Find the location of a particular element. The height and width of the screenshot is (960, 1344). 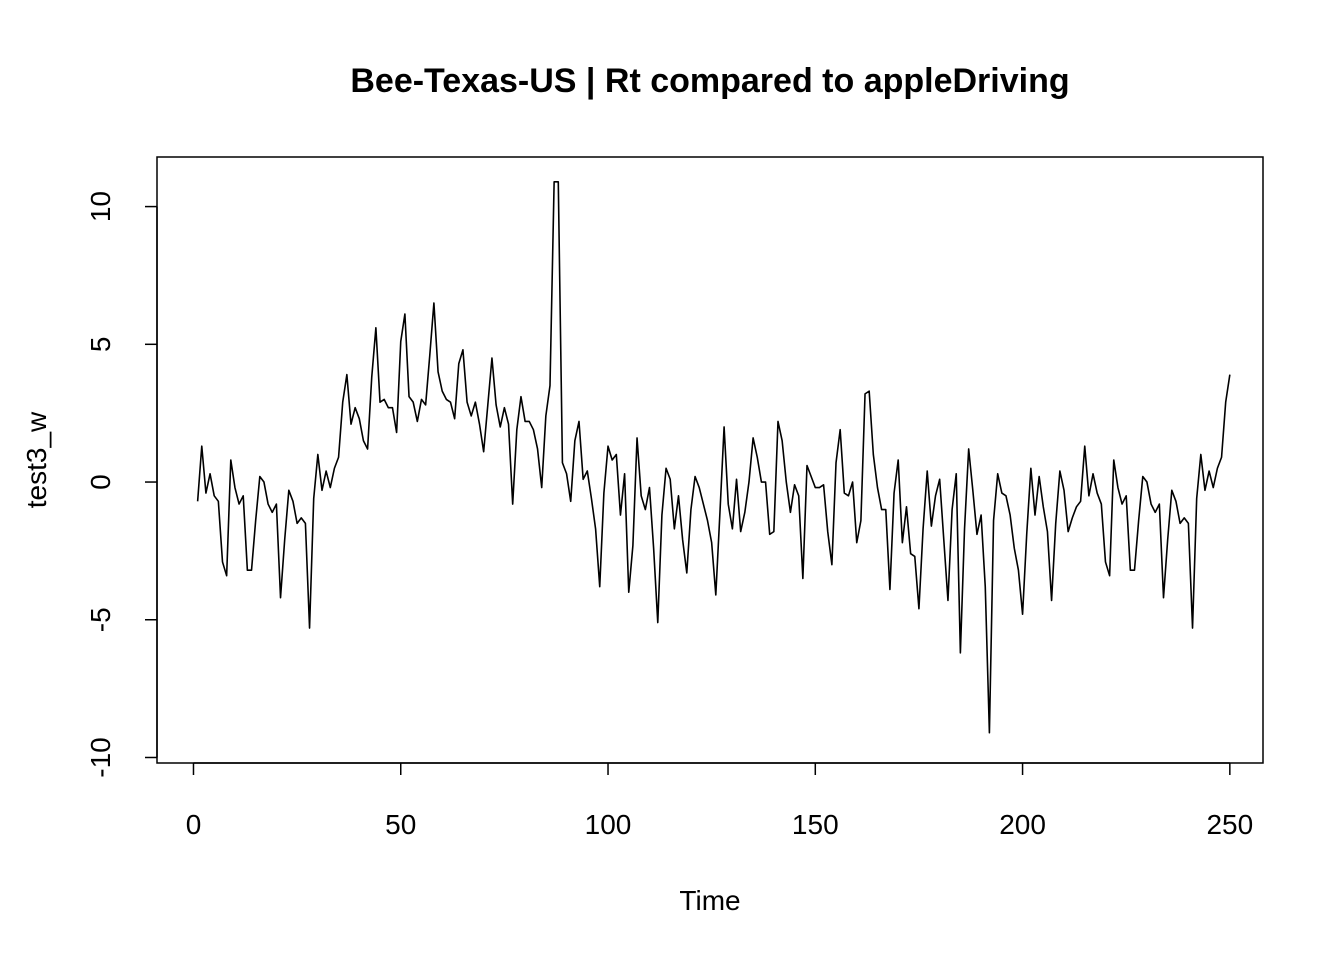

x-tick-label: 250 is located at coordinates (1229, 824).